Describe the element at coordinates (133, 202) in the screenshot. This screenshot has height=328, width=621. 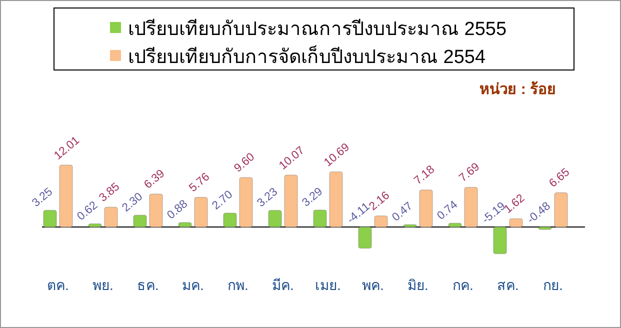
I see `data-label: 2.30` at that location.